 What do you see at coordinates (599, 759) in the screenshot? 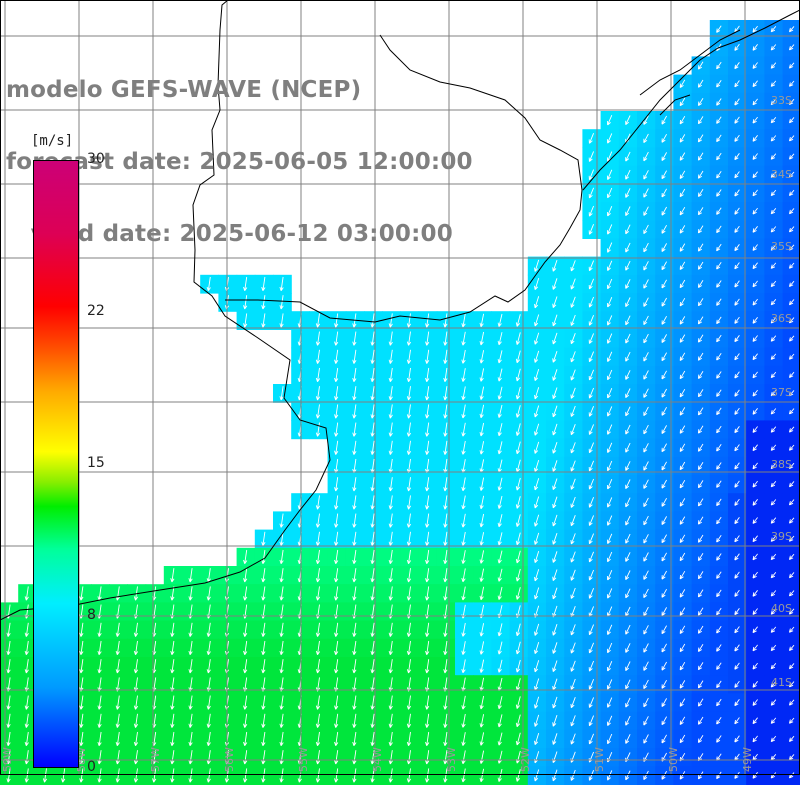
I see `lon-label: 51W` at bounding box center [599, 759].